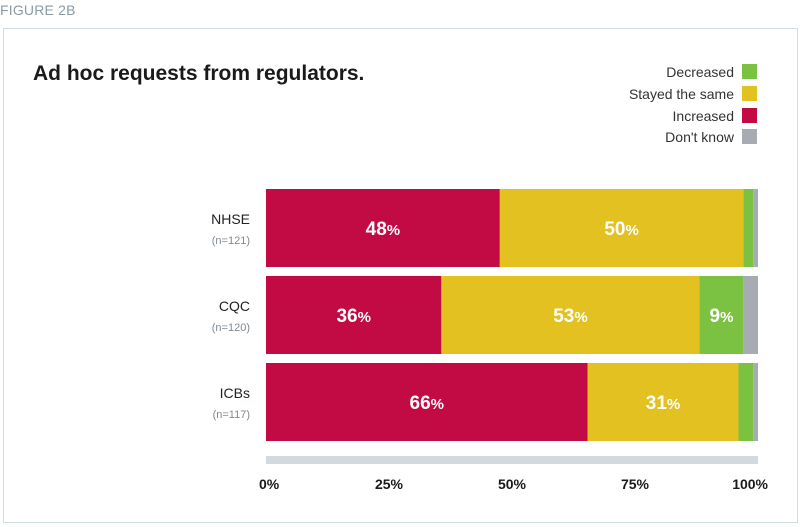 This screenshot has height=527, width=802. I want to click on sample-size-label-icbs: (n=117), so click(231, 415).